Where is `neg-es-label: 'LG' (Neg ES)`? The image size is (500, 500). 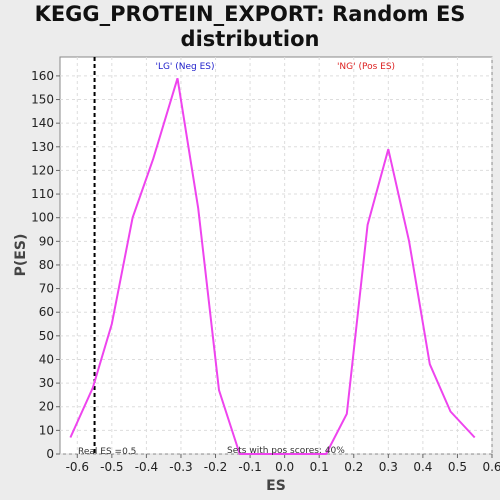 neg-es-label: 'LG' (Neg ES) is located at coordinates (184, 67).